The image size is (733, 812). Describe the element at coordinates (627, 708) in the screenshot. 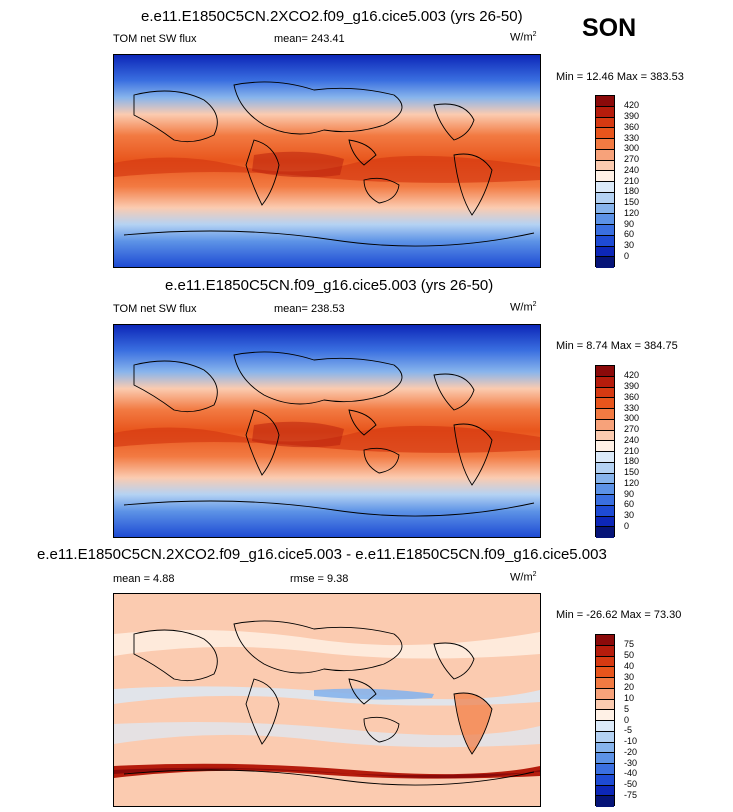

I see `colorbar-tick-label: 5` at that location.